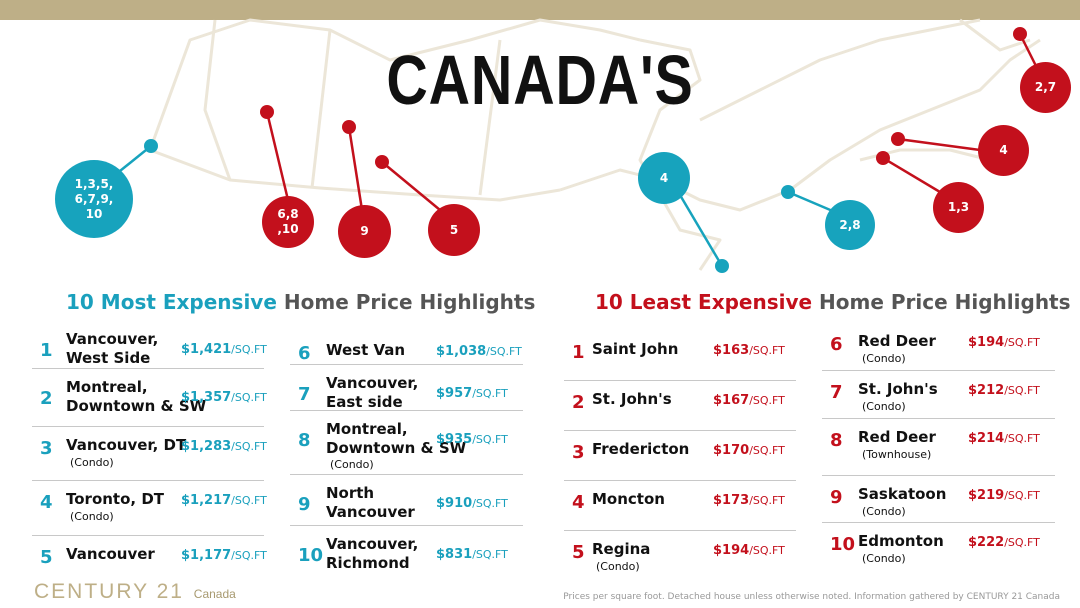  What do you see at coordinates (958, 207) in the screenshot?
I see `map-marker-saint-john: 1,3` at bounding box center [958, 207].